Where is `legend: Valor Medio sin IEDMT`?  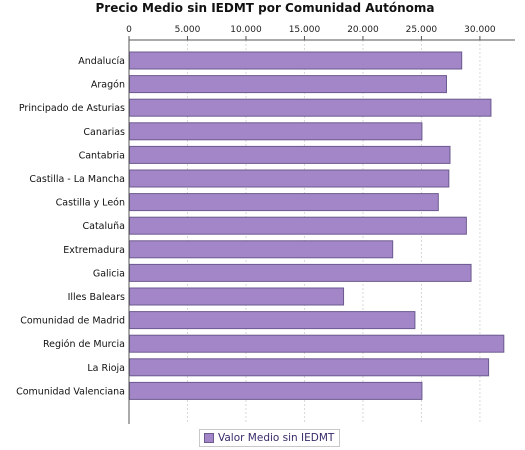 legend: Valor Medio sin IEDMT is located at coordinates (270, 438).